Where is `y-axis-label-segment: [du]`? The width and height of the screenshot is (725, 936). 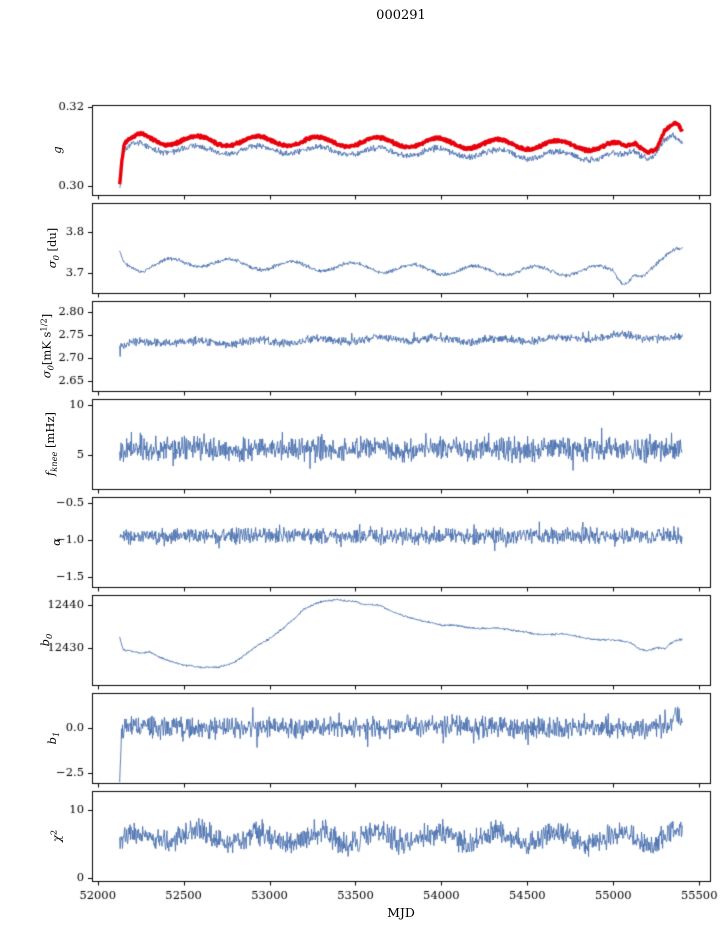
y-axis-label-segment: [du] is located at coordinates (52, 241).